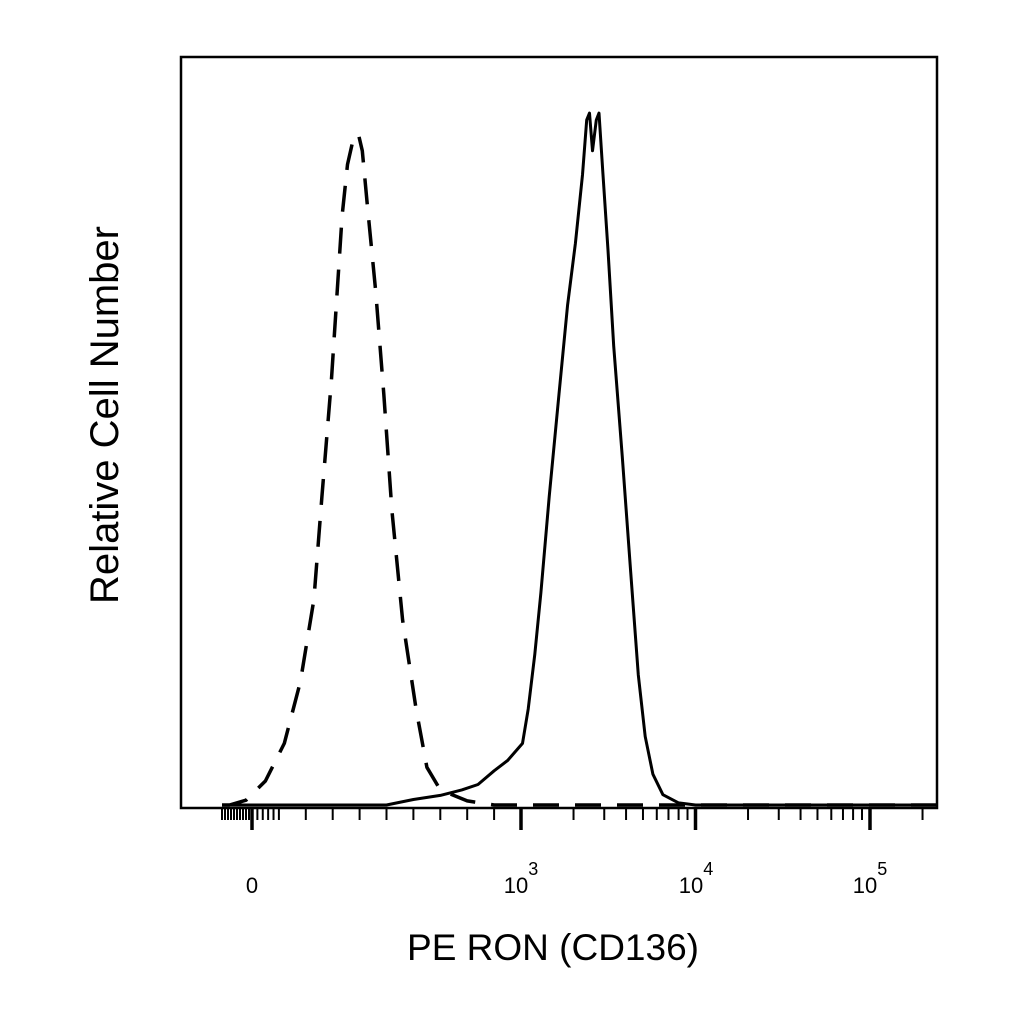  What do you see at coordinates (521, 878) in the screenshot?
I see `x-tick-label-1000: 10³` at bounding box center [521, 878].